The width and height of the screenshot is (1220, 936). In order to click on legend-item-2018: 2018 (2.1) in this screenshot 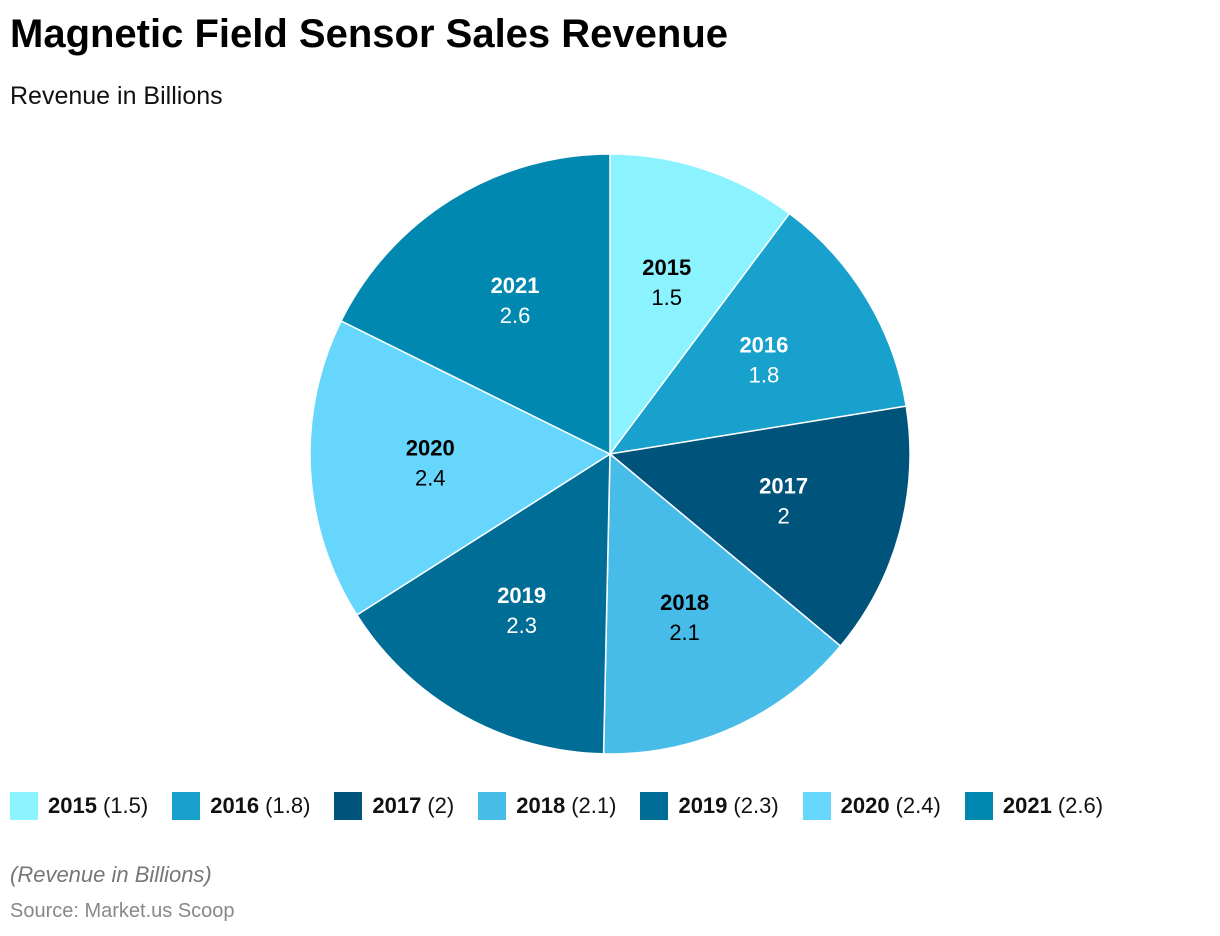, I will do `click(547, 806)`.